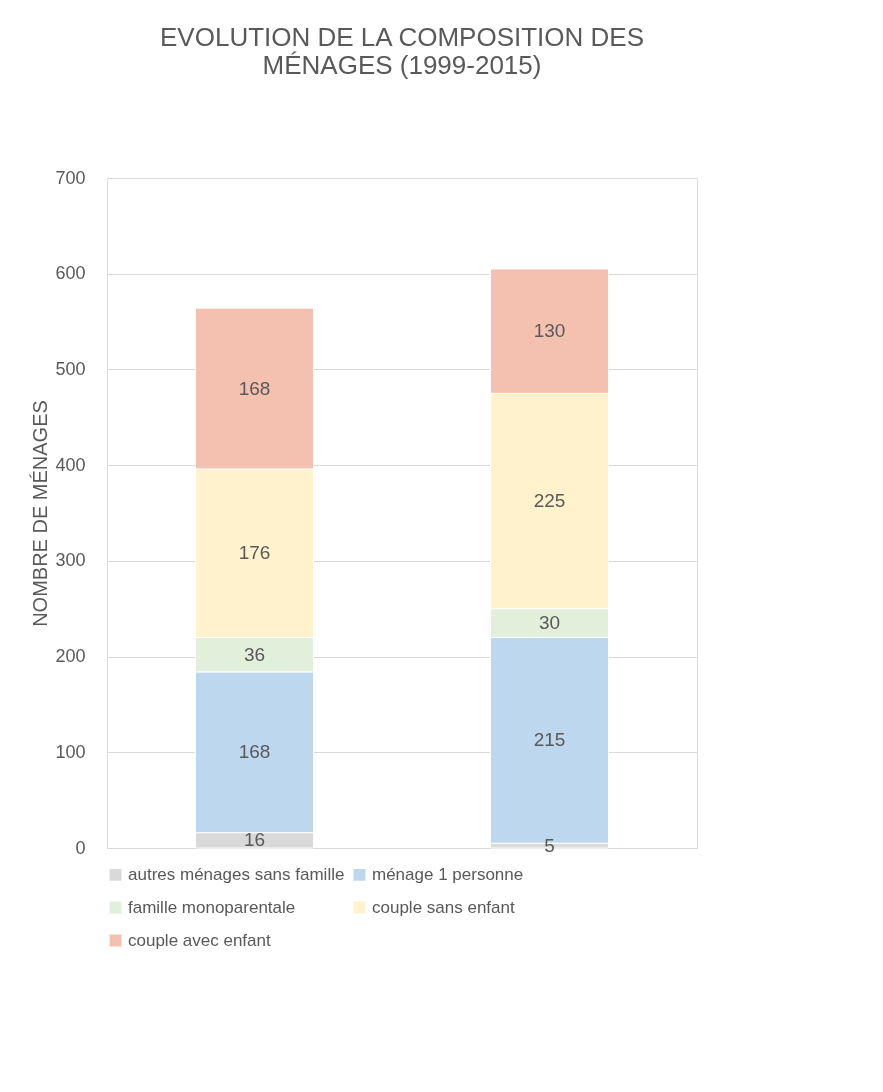  I want to click on y-tick-label: 300, so click(70, 560).